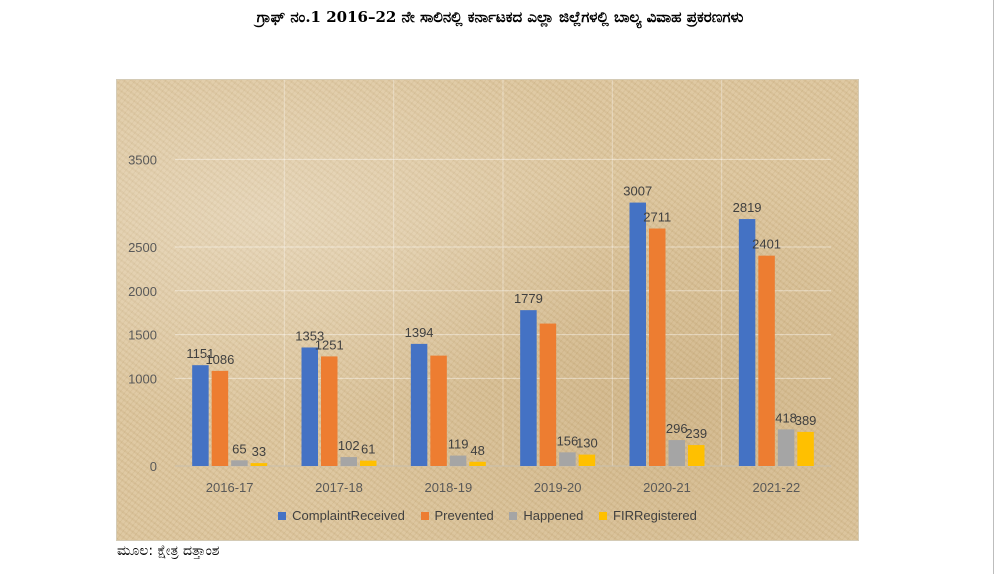 This screenshot has width=1000, height=574. What do you see at coordinates (655, 515) in the screenshot?
I see `legend-label: FIRRegistered` at bounding box center [655, 515].